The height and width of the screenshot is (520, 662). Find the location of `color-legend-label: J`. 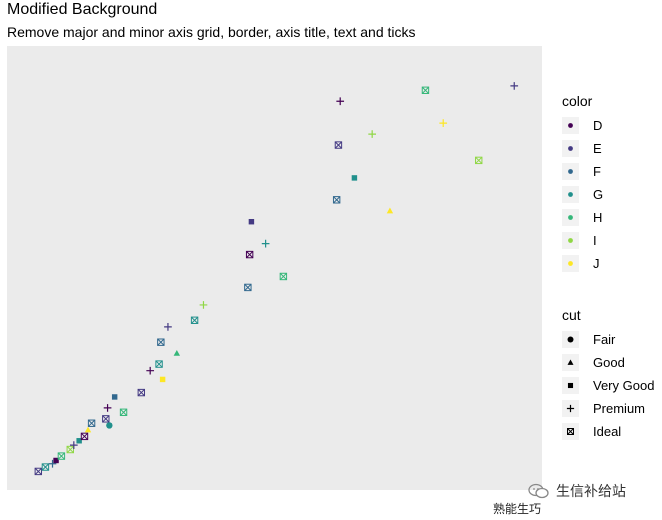

color-legend-label: J is located at coordinates (596, 263).